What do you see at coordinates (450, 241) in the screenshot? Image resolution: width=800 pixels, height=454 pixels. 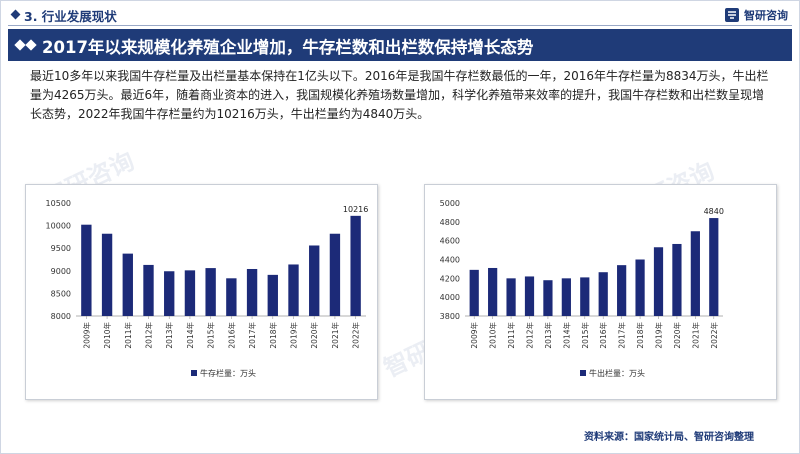 I see `y-tick-label: 4600` at bounding box center [450, 241].